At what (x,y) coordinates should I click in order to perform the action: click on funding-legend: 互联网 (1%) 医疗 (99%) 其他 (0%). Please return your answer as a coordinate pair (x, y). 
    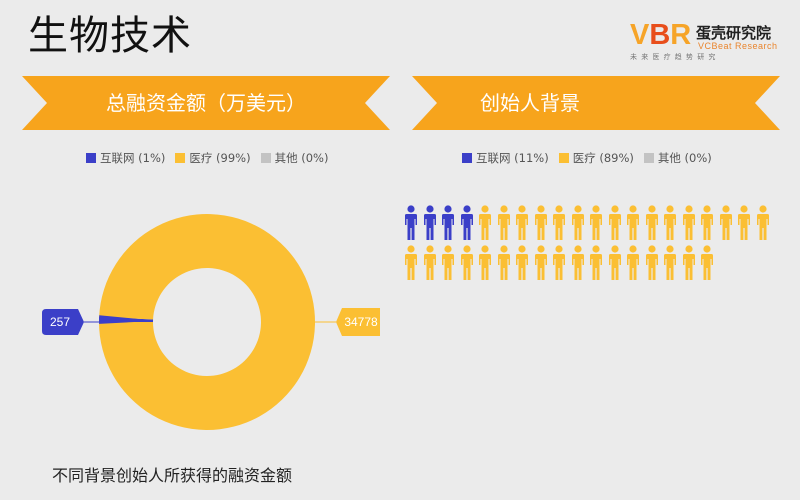
    Looking at the image, I should click on (207, 158).